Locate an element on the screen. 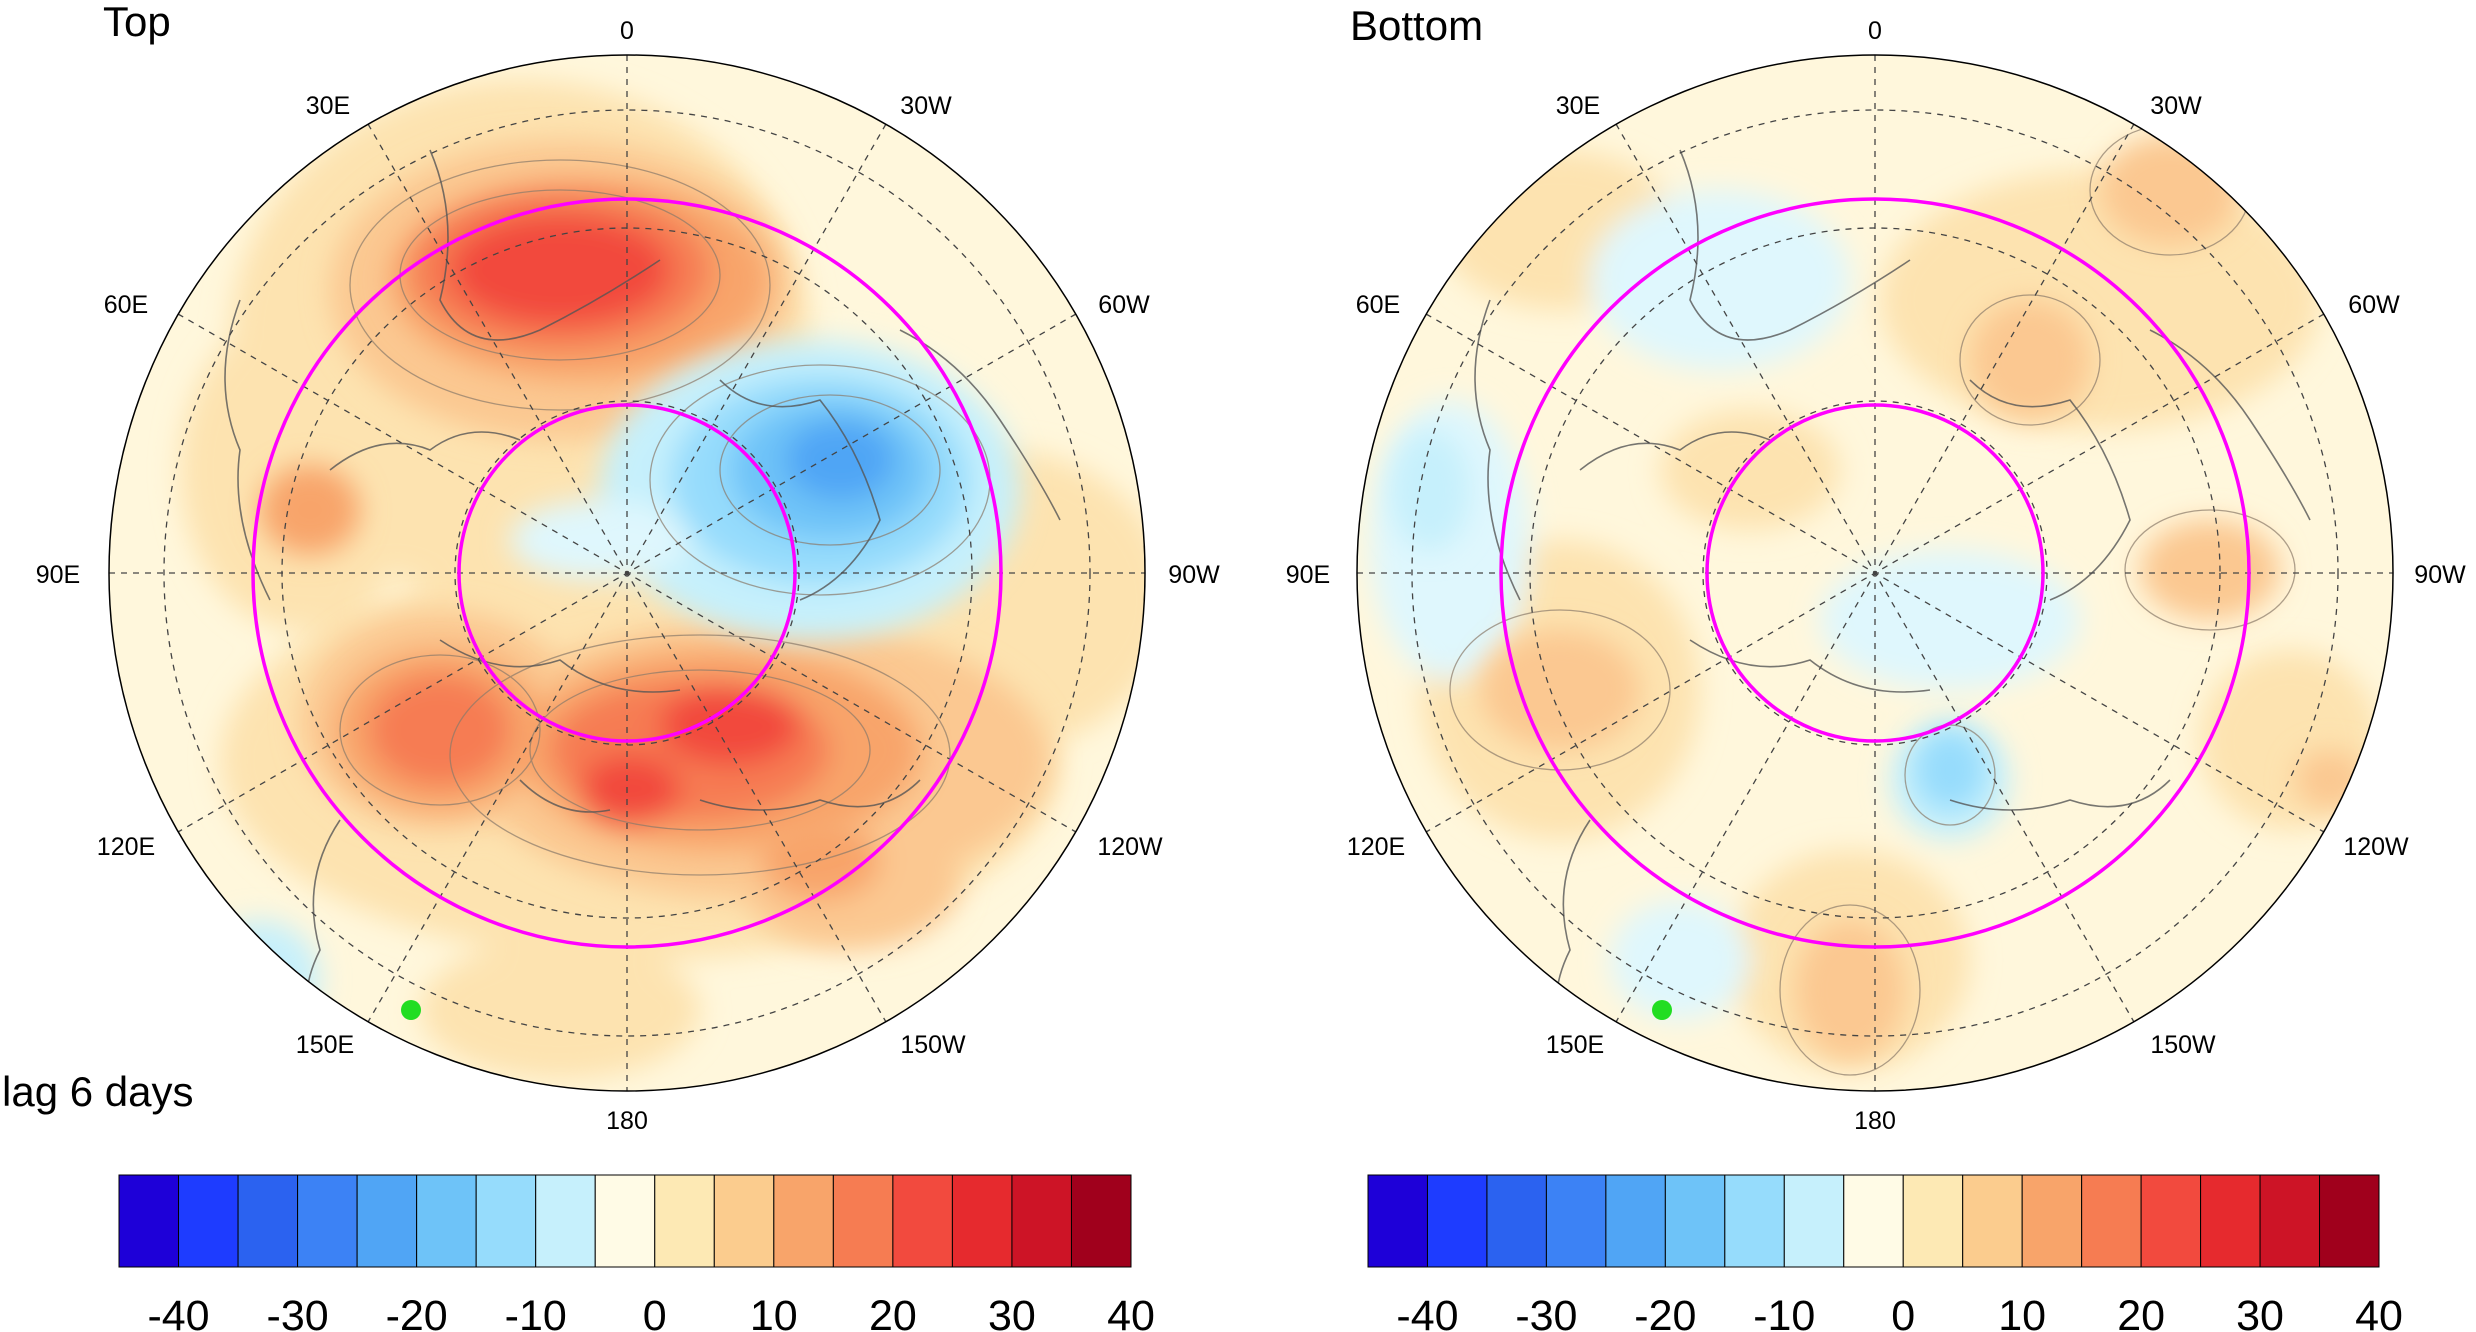 This screenshot has width=2476, height=1332. colorbar-left: -40 -30 -20 -10 0 10 20 30 40 is located at coordinates (636, 1253).